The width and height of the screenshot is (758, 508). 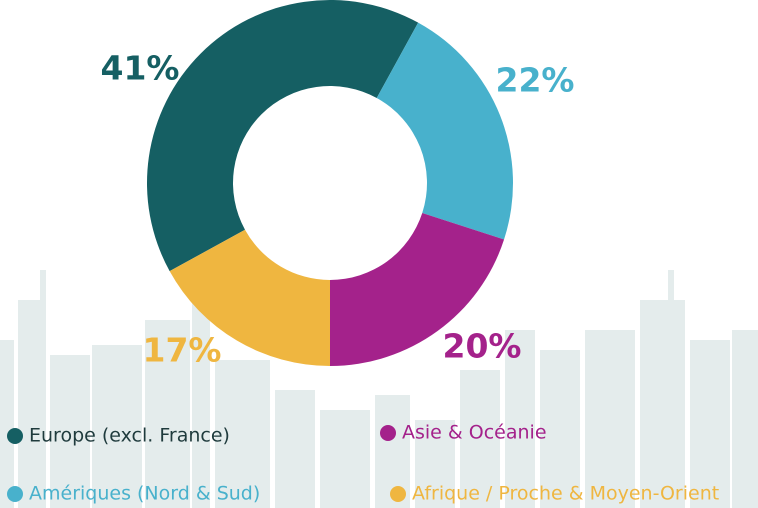 What do you see at coordinates (144, 494) in the screenshot?
I see `legend-label: Amériques (Nord & Sud)` at bounding box center [144, 494].